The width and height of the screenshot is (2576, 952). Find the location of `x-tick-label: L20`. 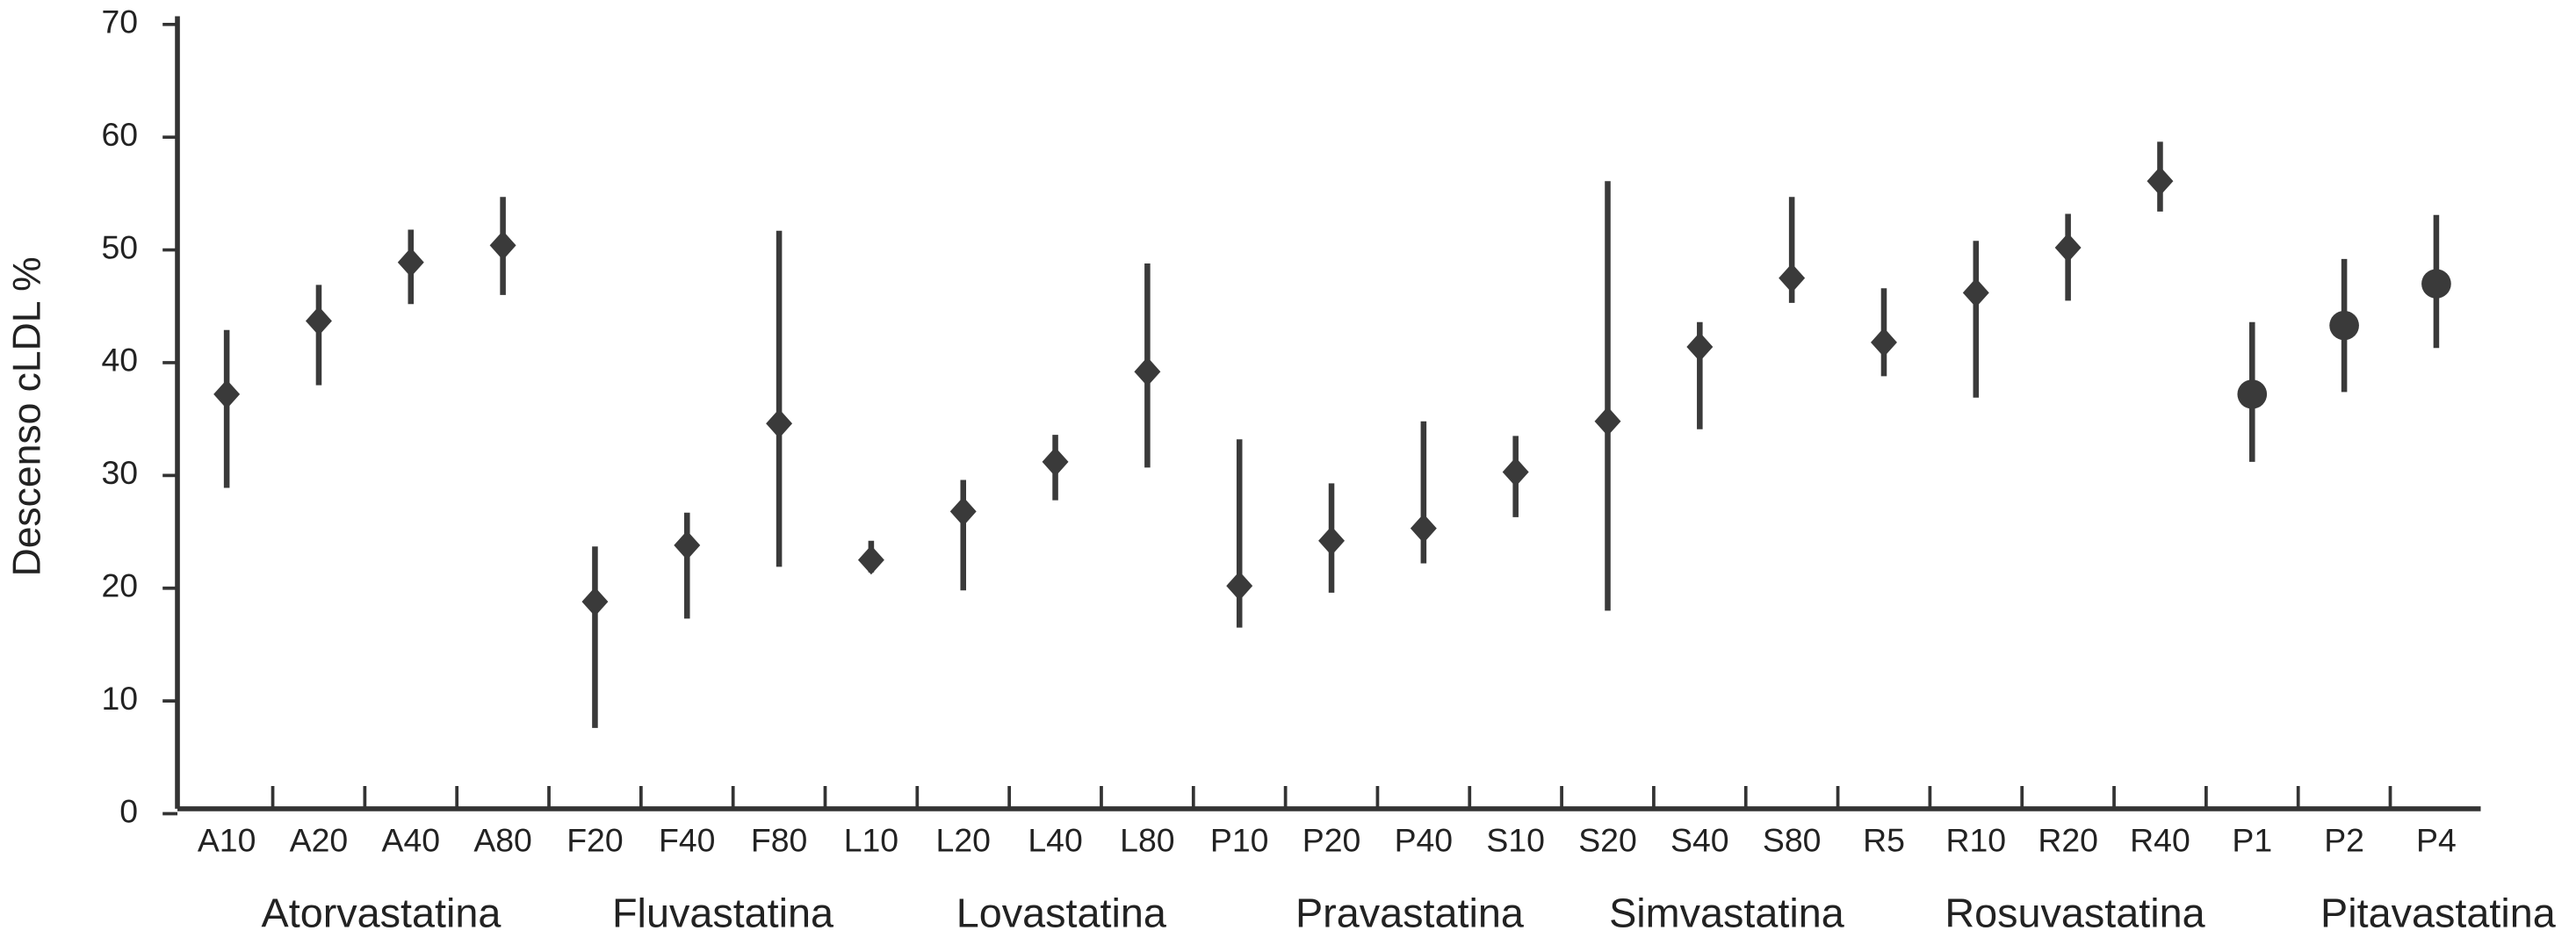

x-tick-label: L20 is located at coordinates (963, 840).